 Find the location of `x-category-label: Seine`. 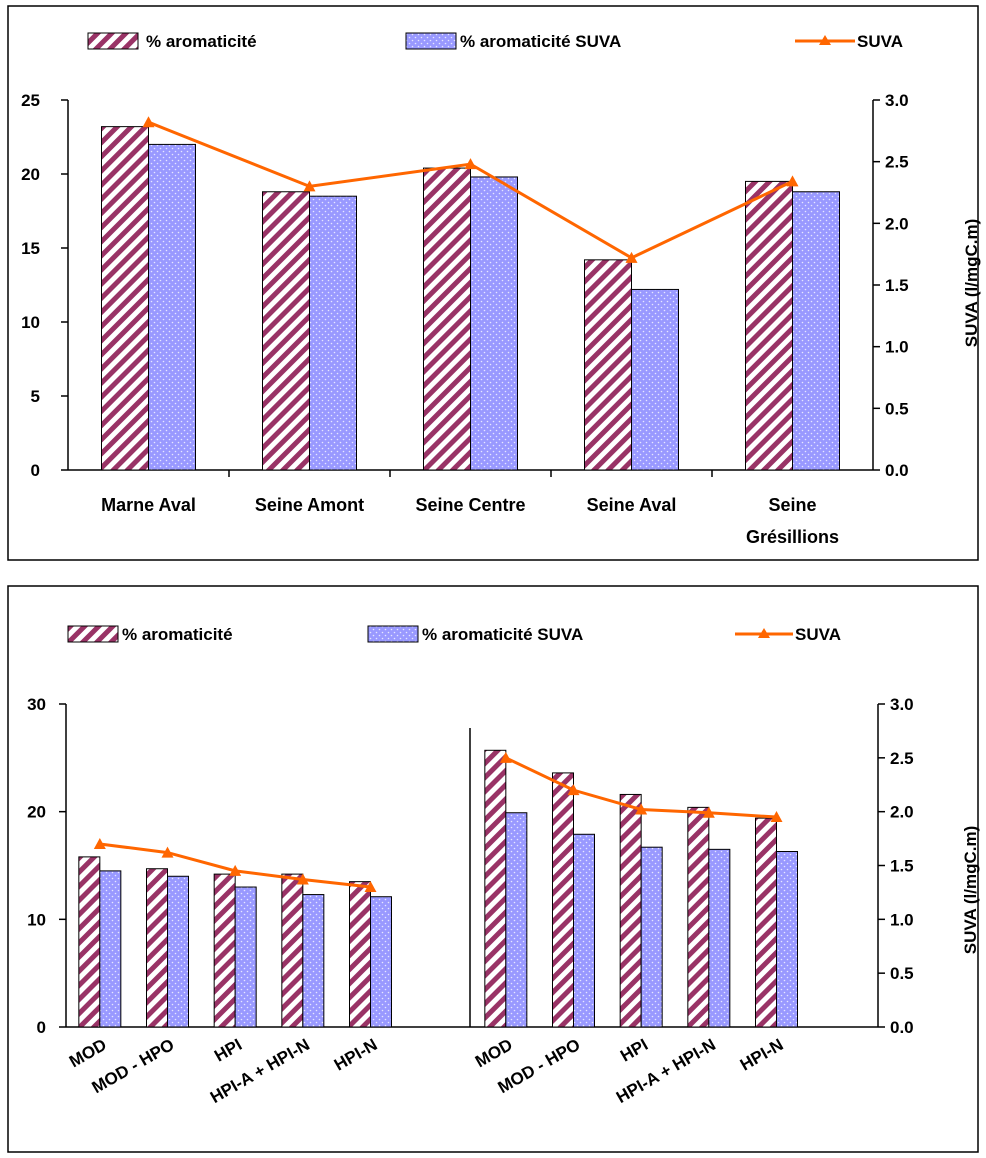

x-category-label: Seine is located at coordinates (792, 505).